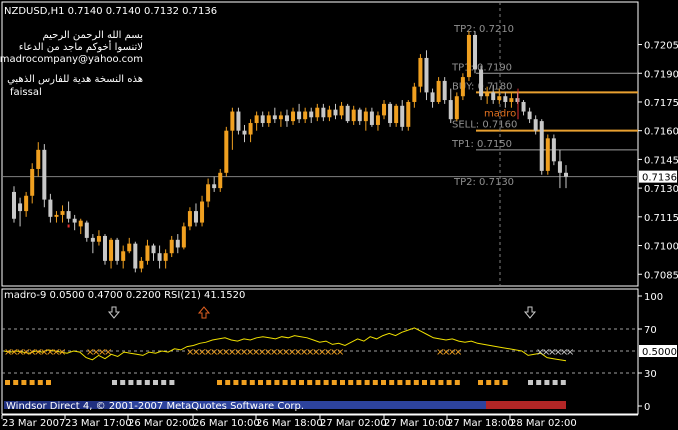  I want to click on price-tick: 0.7145, so click(658, 160).